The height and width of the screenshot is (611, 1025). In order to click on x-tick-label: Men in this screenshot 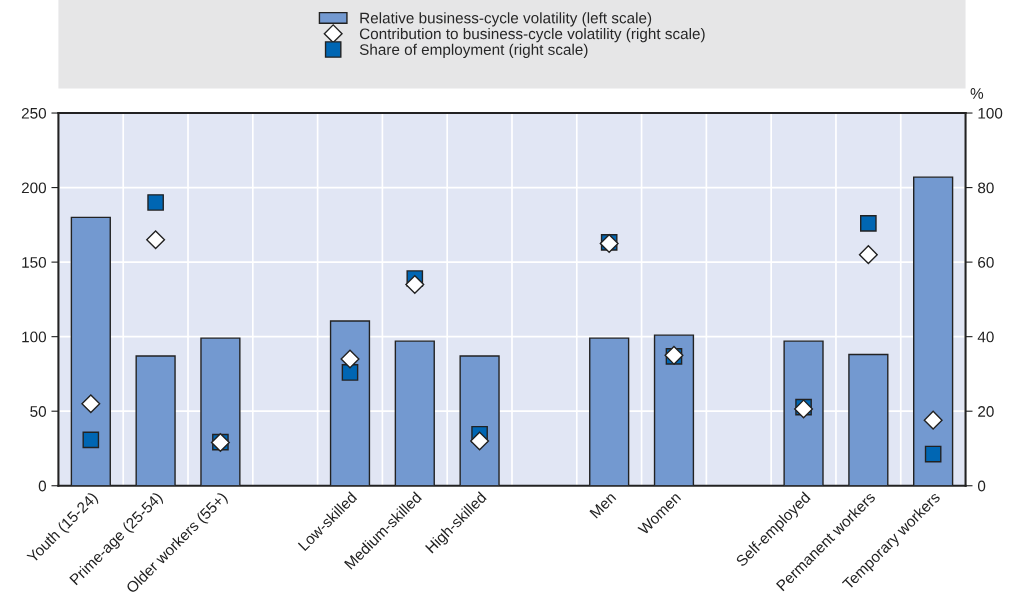, I will do `click(603, 505)`.